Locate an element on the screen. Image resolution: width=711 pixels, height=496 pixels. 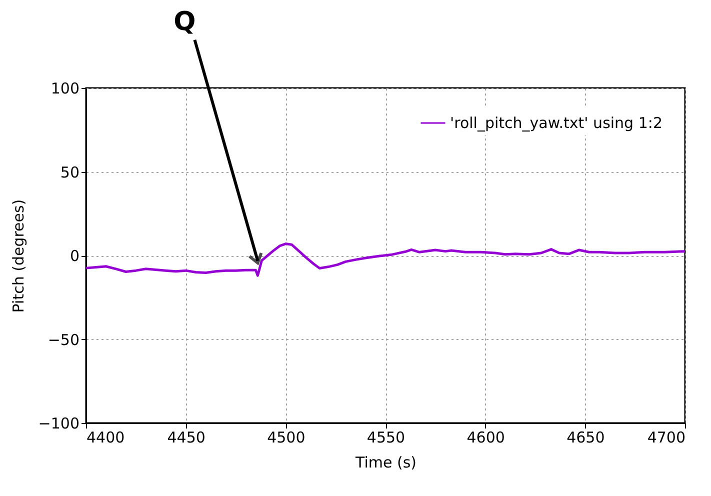
x-tick-label: 4600 is located at coordinates (485, 437).